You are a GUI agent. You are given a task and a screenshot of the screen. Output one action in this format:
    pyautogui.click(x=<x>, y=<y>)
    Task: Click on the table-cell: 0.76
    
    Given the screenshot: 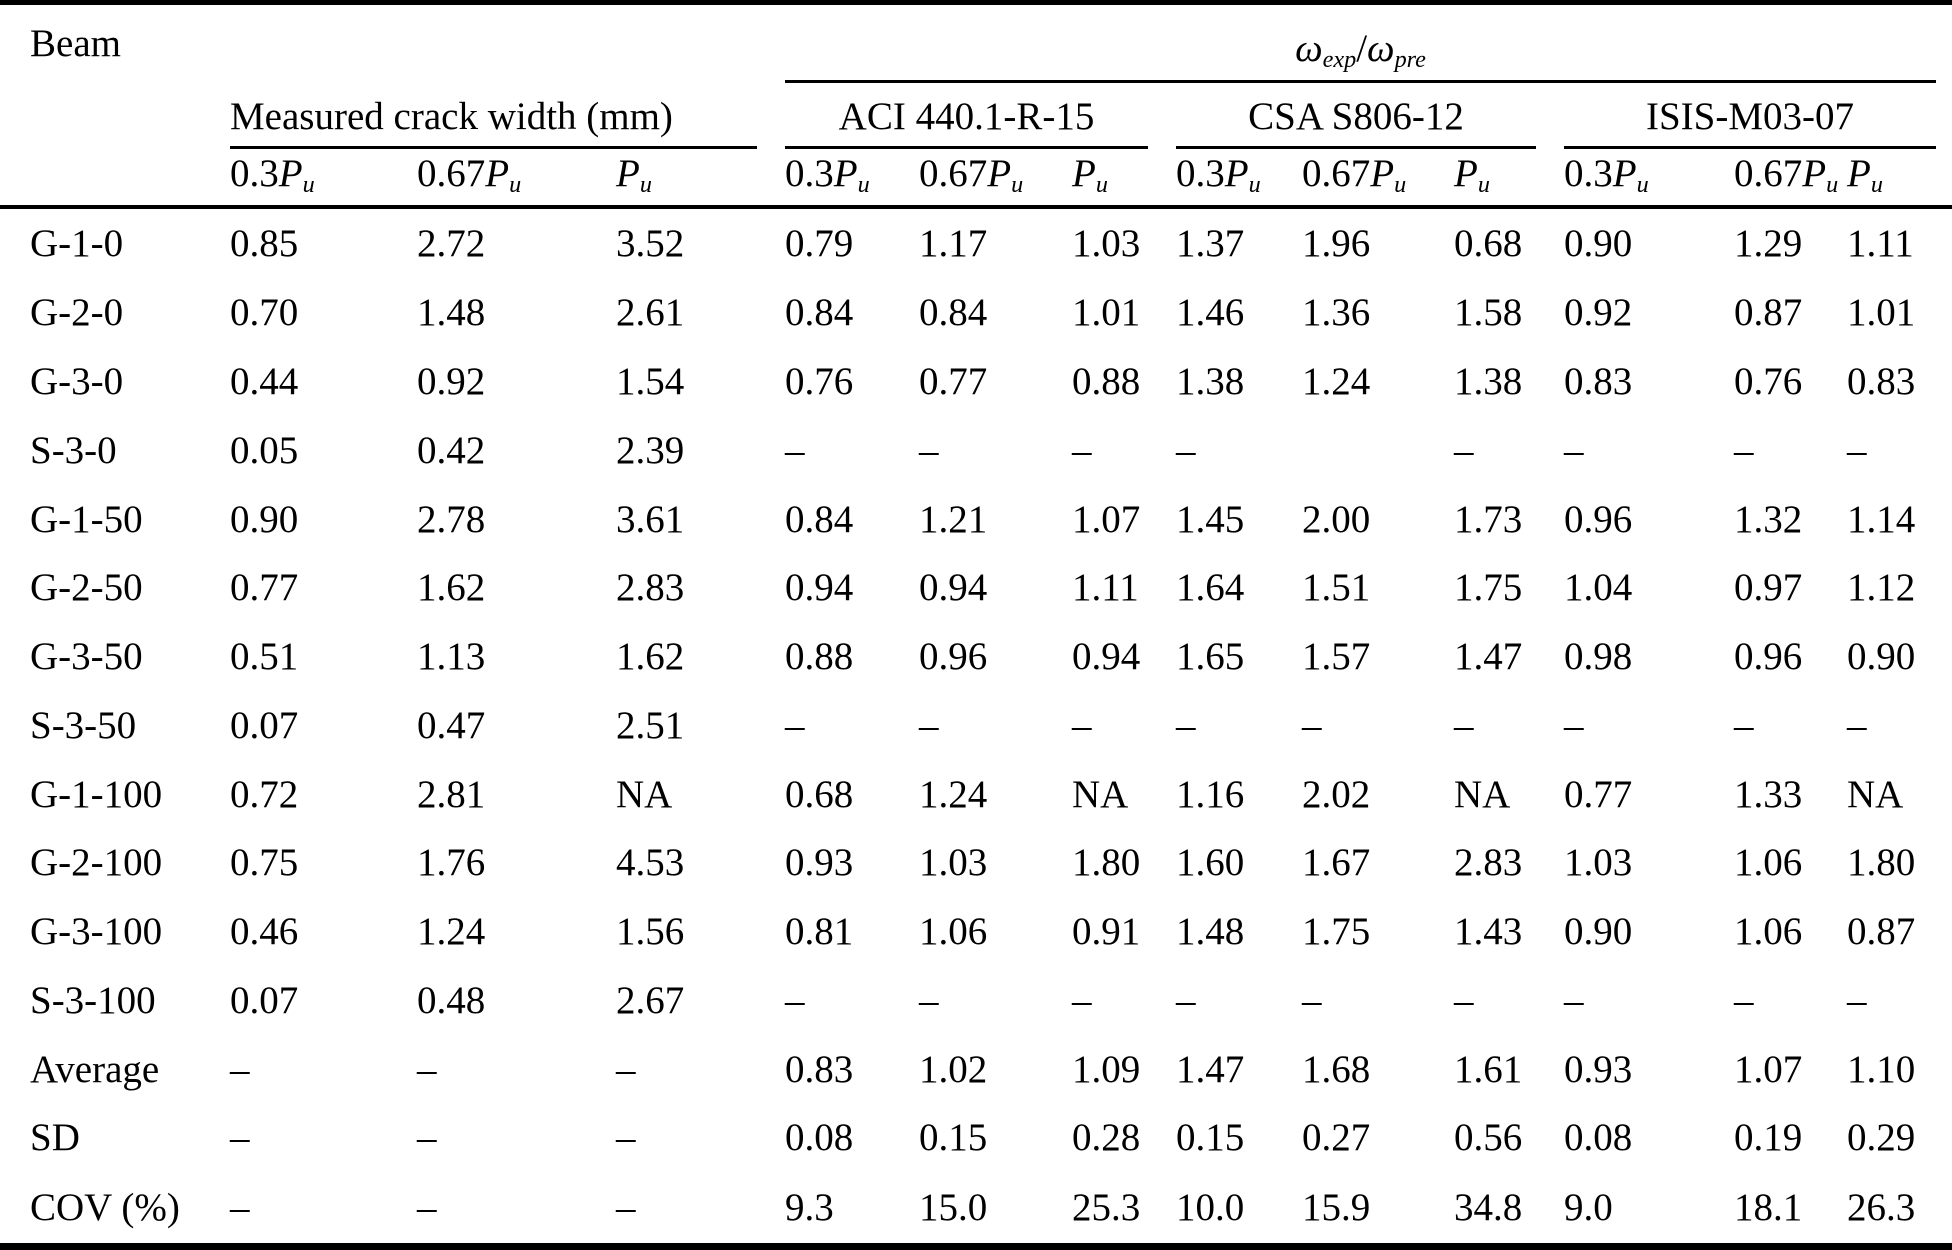 What is the action you would take?
    pyautogui.click(x=819, y=381)
    